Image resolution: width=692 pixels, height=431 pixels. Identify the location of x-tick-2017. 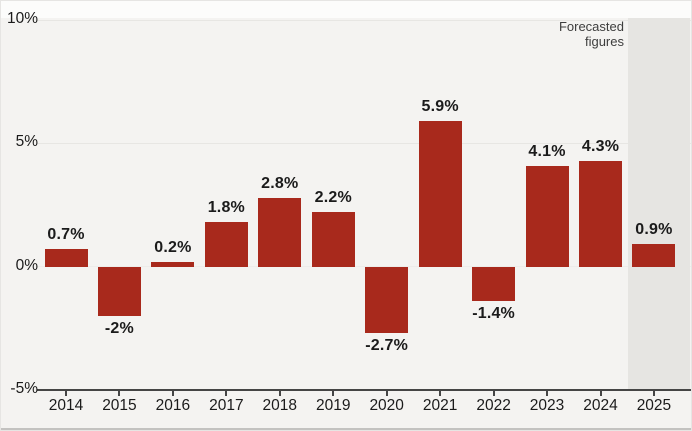
(226, 393).